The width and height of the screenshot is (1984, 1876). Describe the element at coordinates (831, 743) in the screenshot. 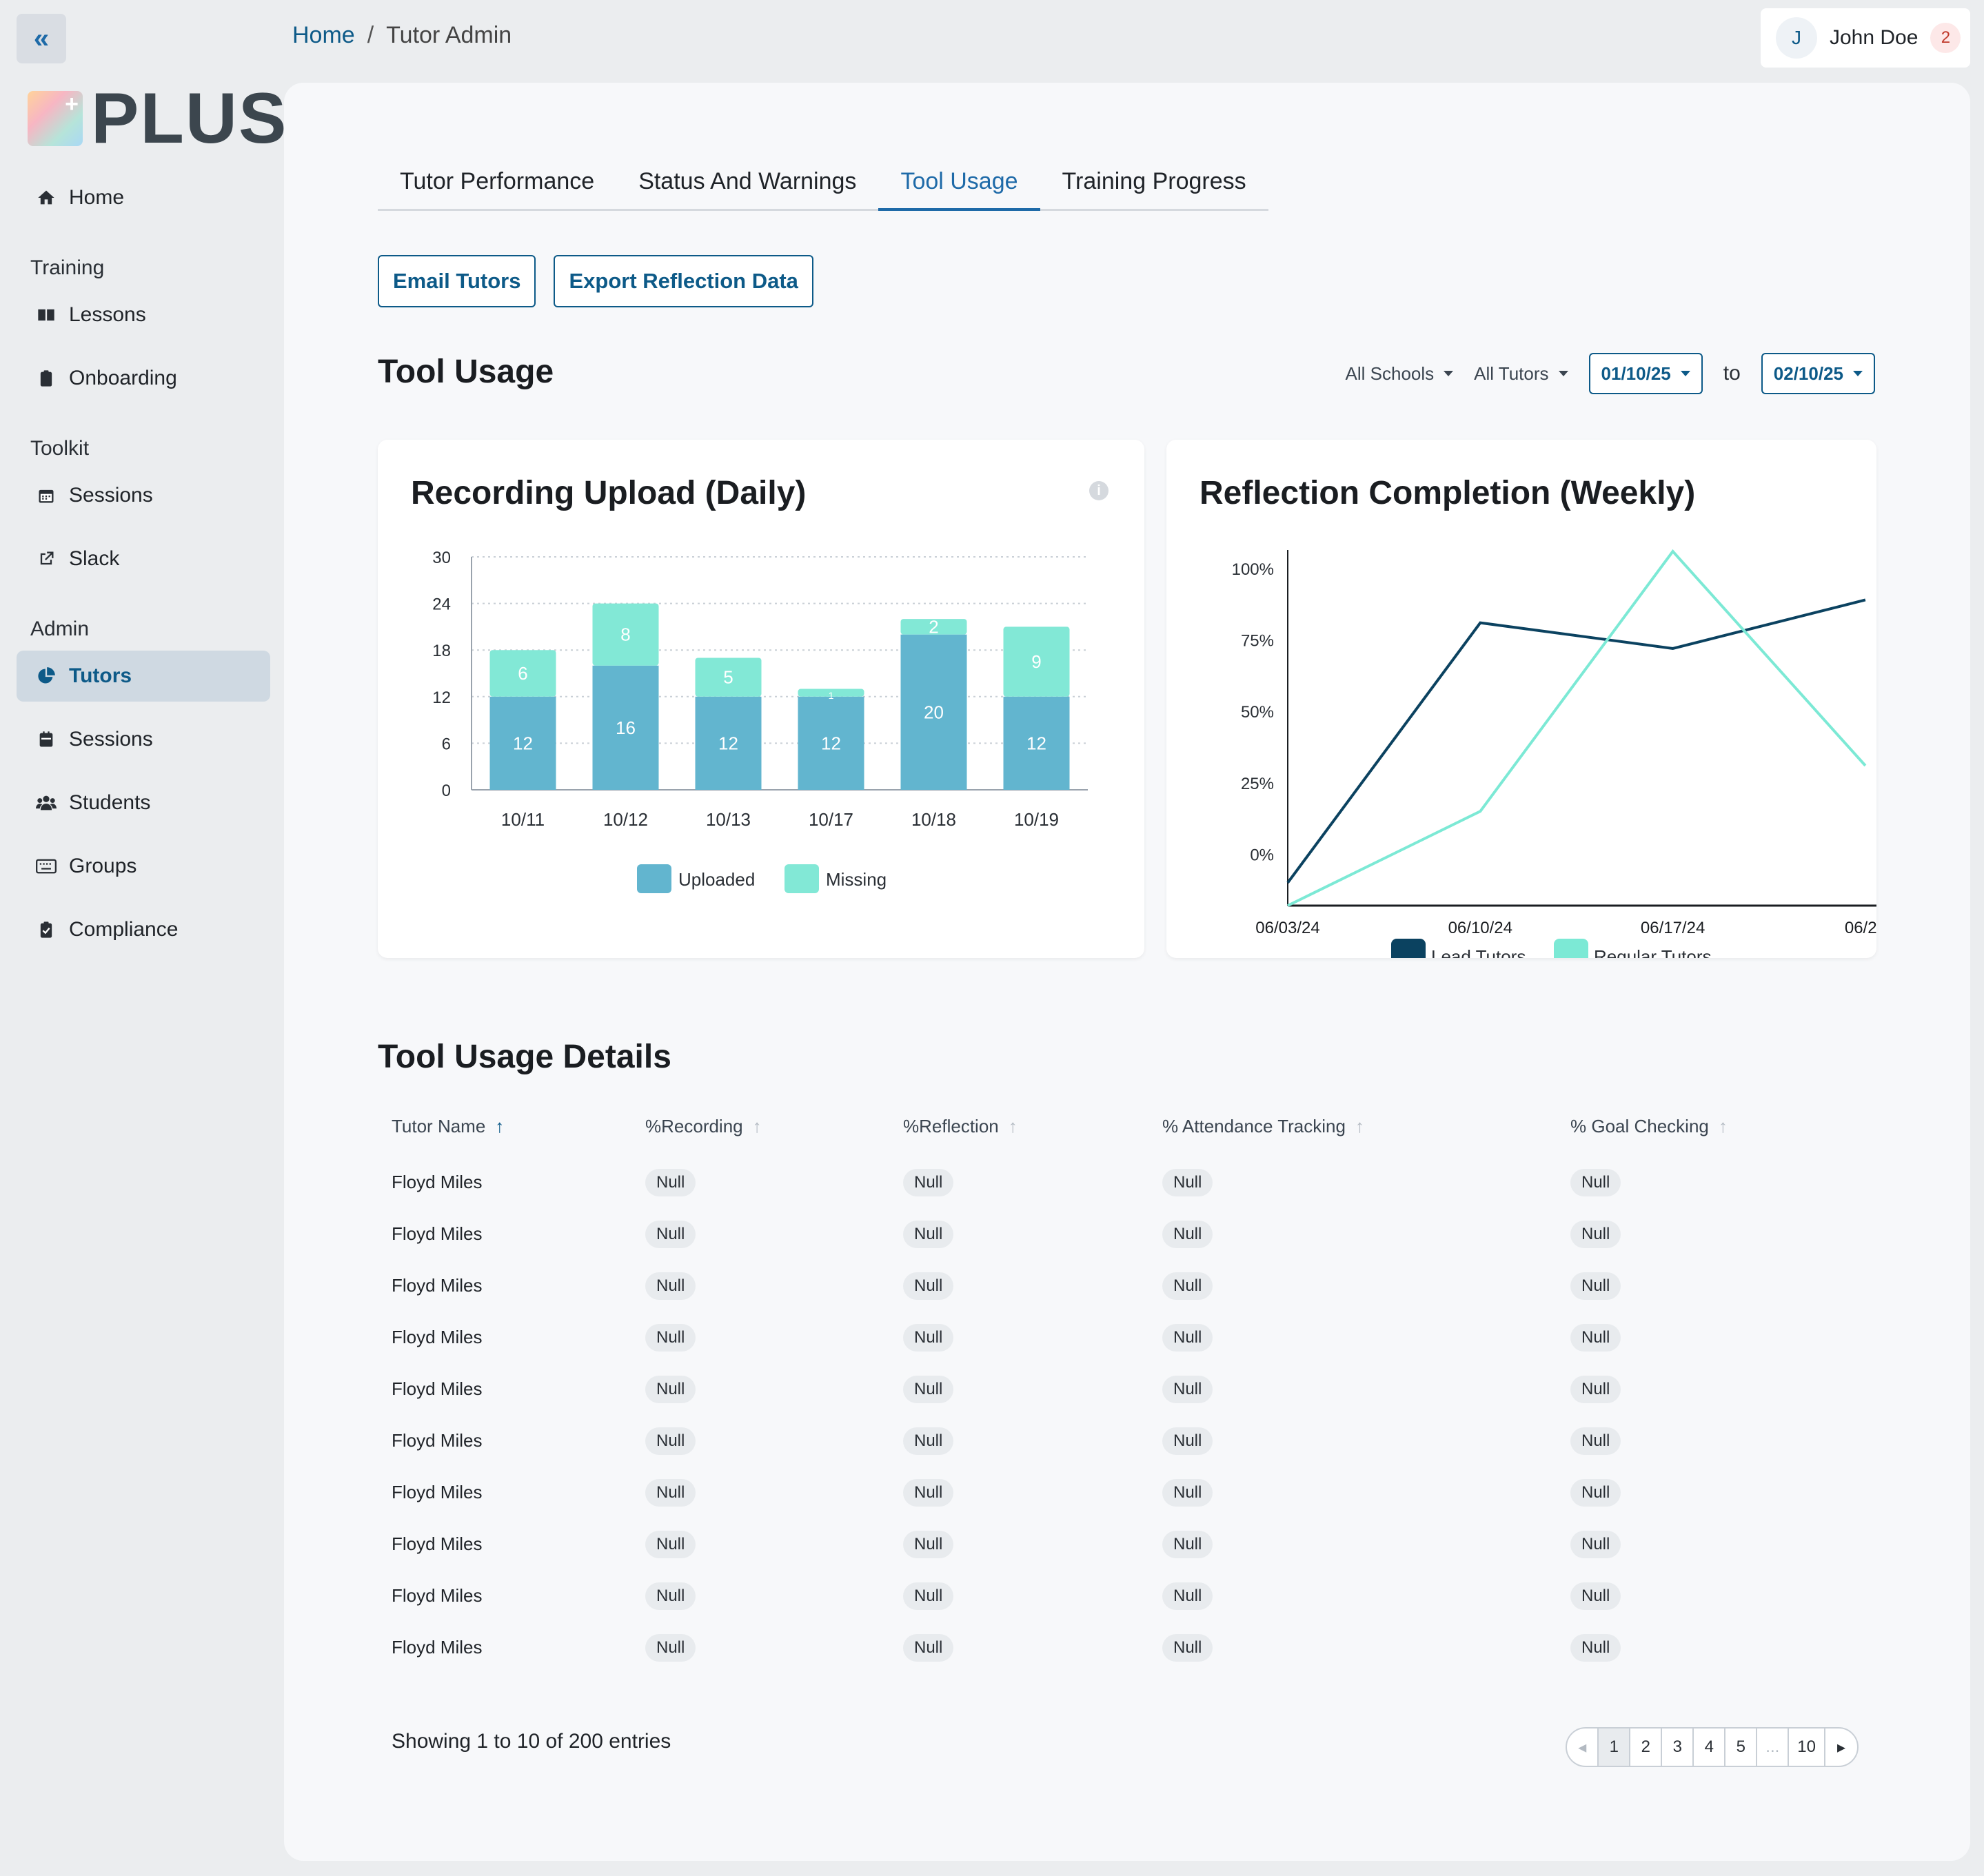

I see `data-label-uploaded: 12` at that location.